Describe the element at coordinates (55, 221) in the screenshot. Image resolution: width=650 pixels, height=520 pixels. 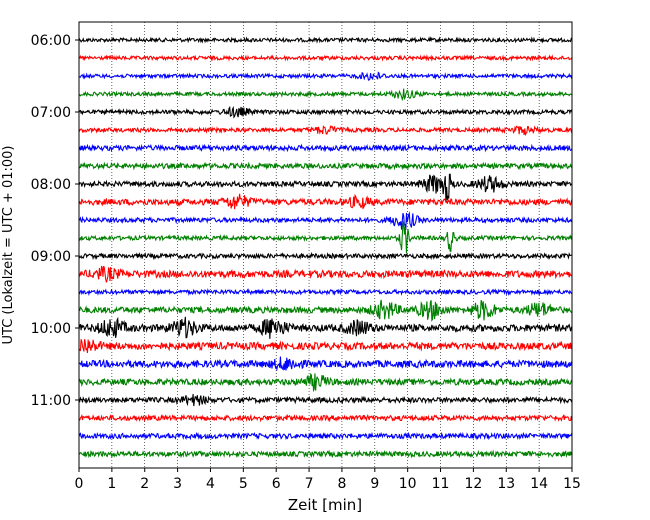
I see `y-axis-ticks: 06:00 07:00 08:00 09:00 10:00 11:00` at that location.